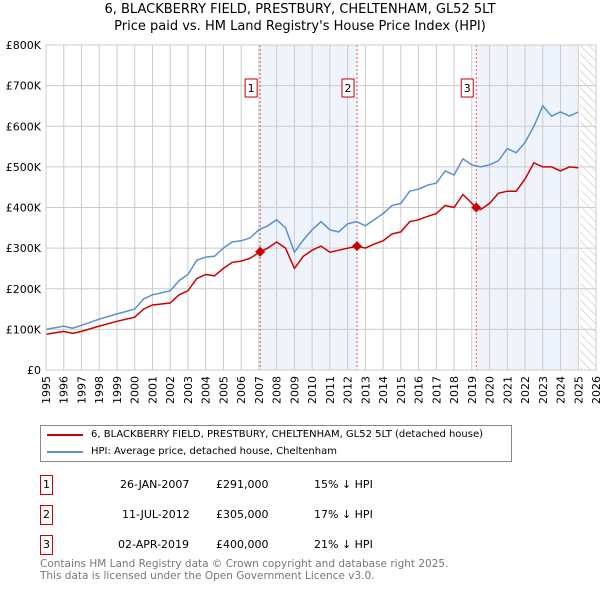  I want to click on x-tick-label: 1998, so click(99, 390).